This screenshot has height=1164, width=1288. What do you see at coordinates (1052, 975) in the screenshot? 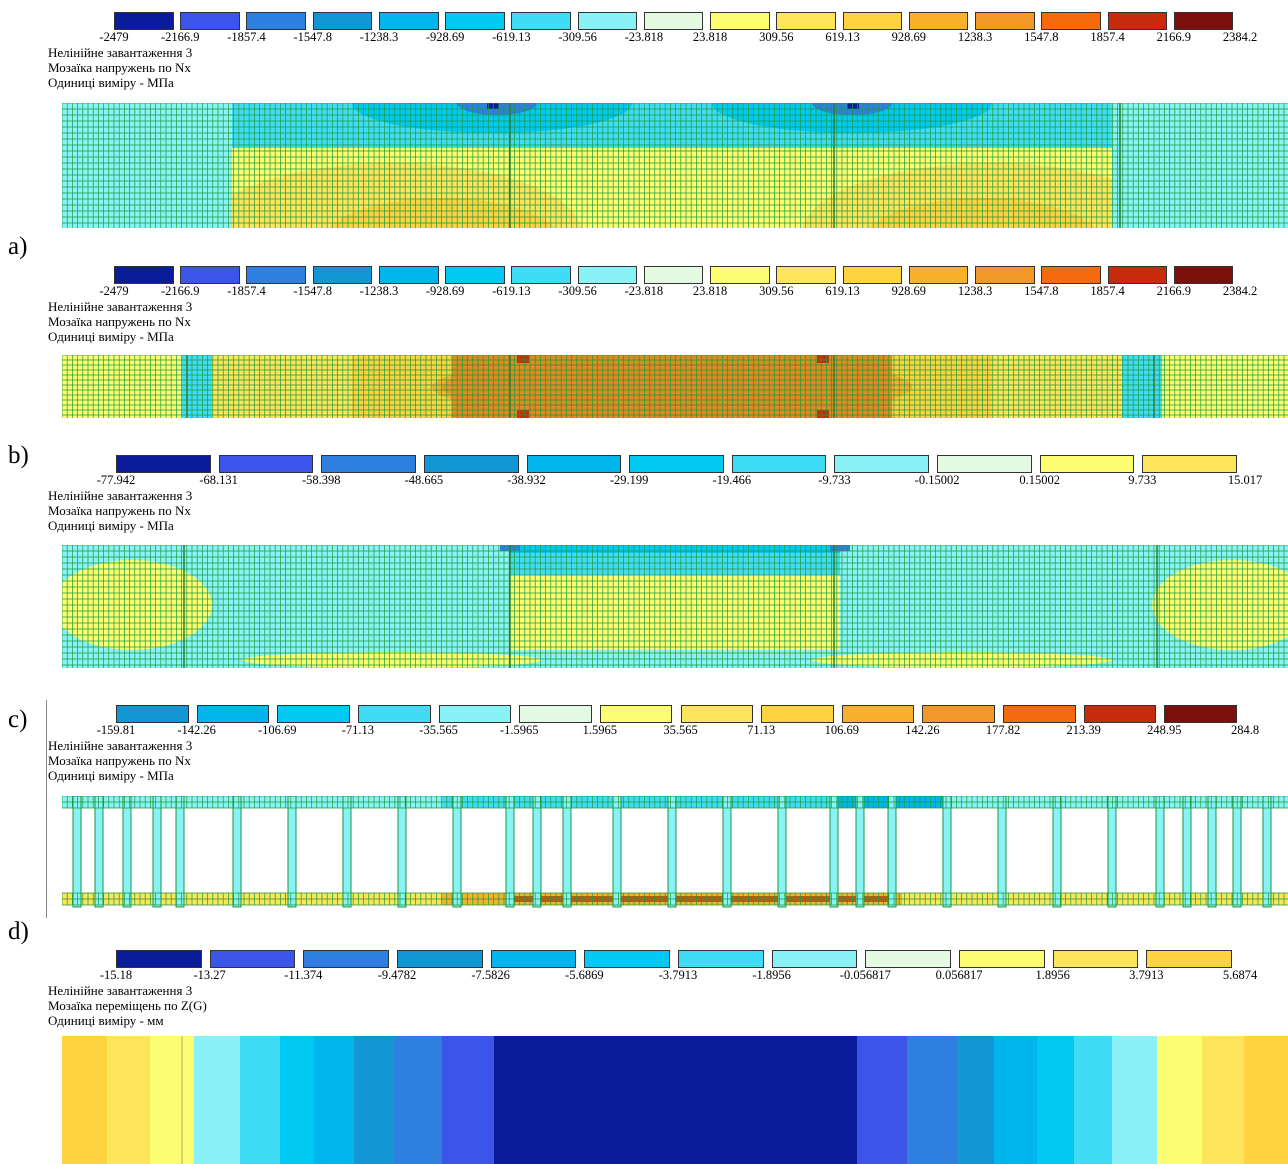
I see `legend-tick-label: 1.8956` at bounding box center [1052, 975].